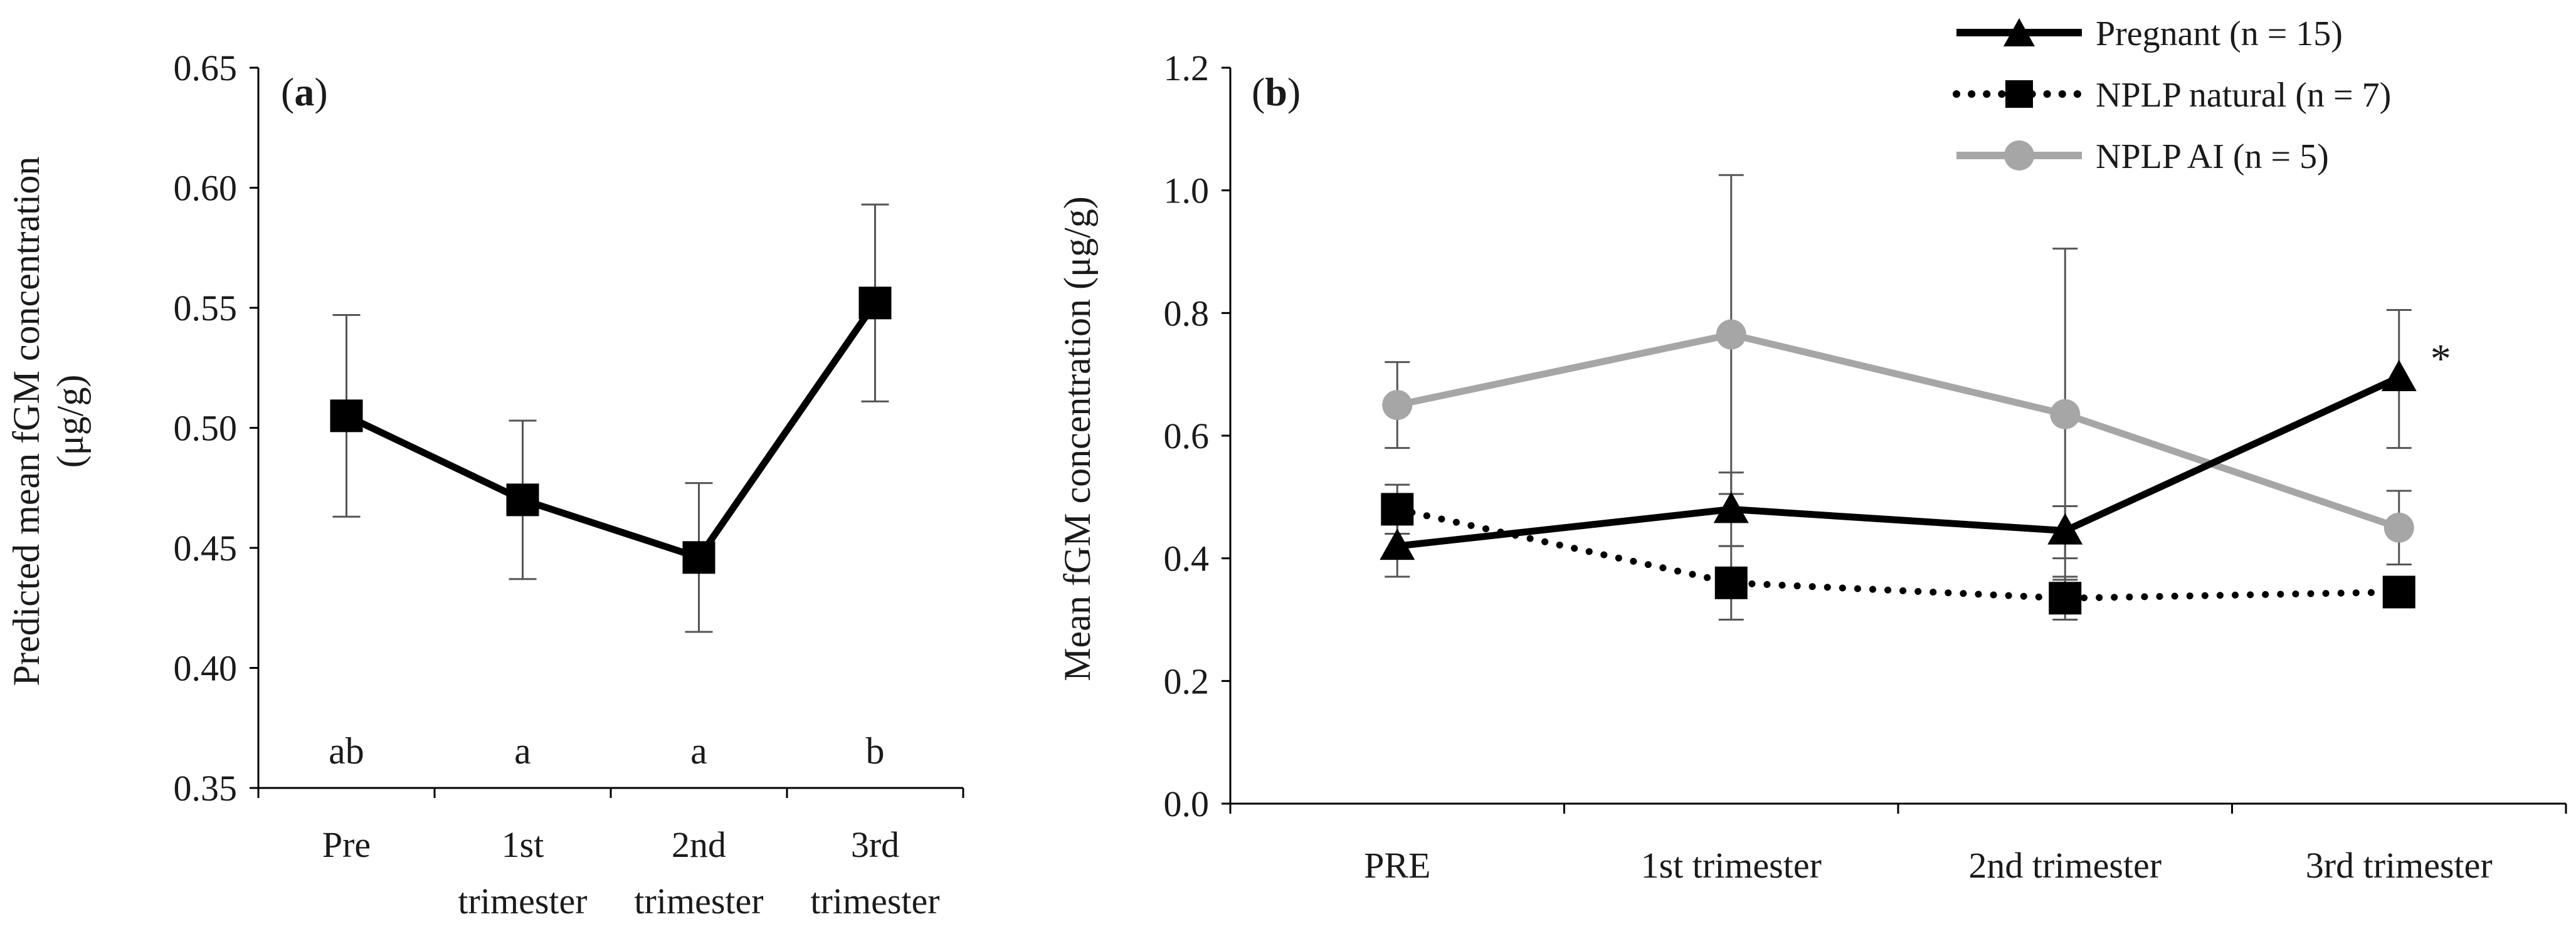 Image resolution: width=2576 pixels, height=929 pixels. What do you see at coordinates (1187, 804) in the screenshot?
I see `panel-b-y-tick-label: 0.0` at bounding box center [1187, 804].